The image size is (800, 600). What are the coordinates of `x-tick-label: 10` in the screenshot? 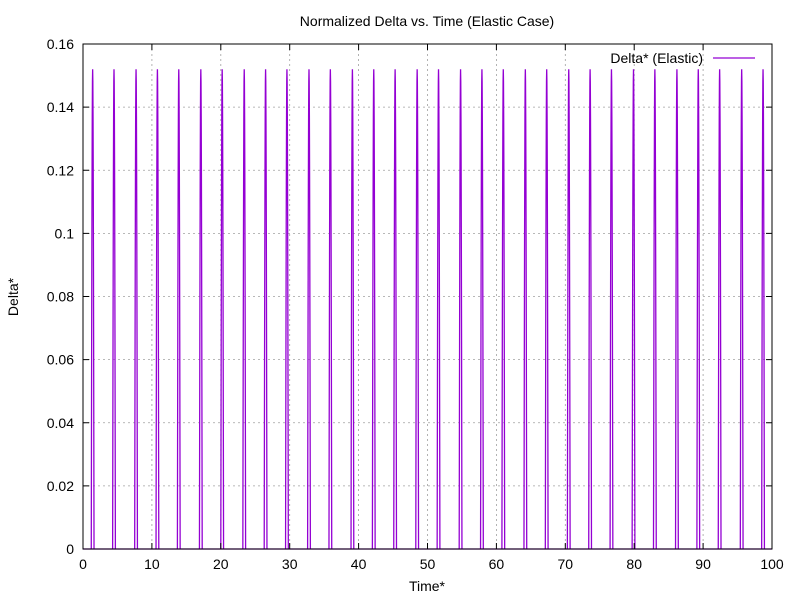 It's located at (152, 564).